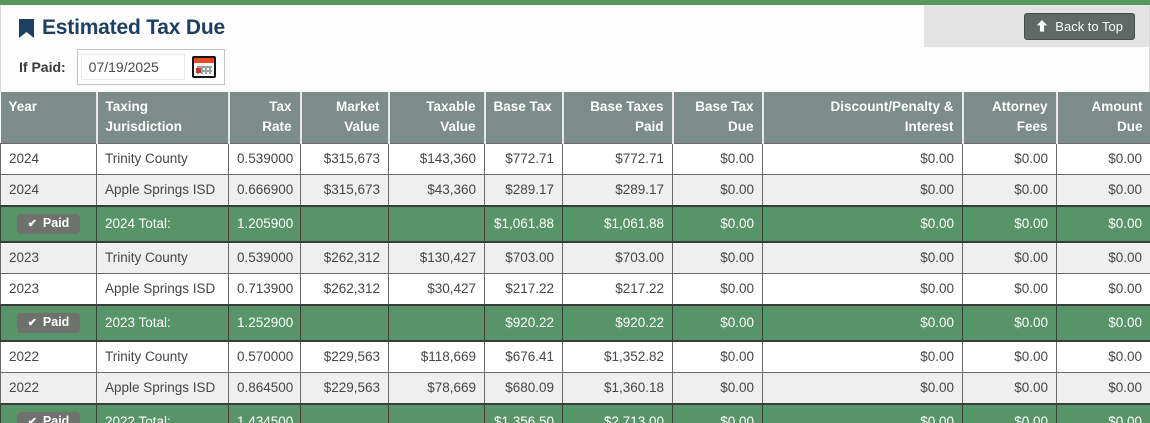  Describe the element at coordinates (617, 158) in the screenshot. I see `cell-base_taxes_paid: $772.71` at that location.